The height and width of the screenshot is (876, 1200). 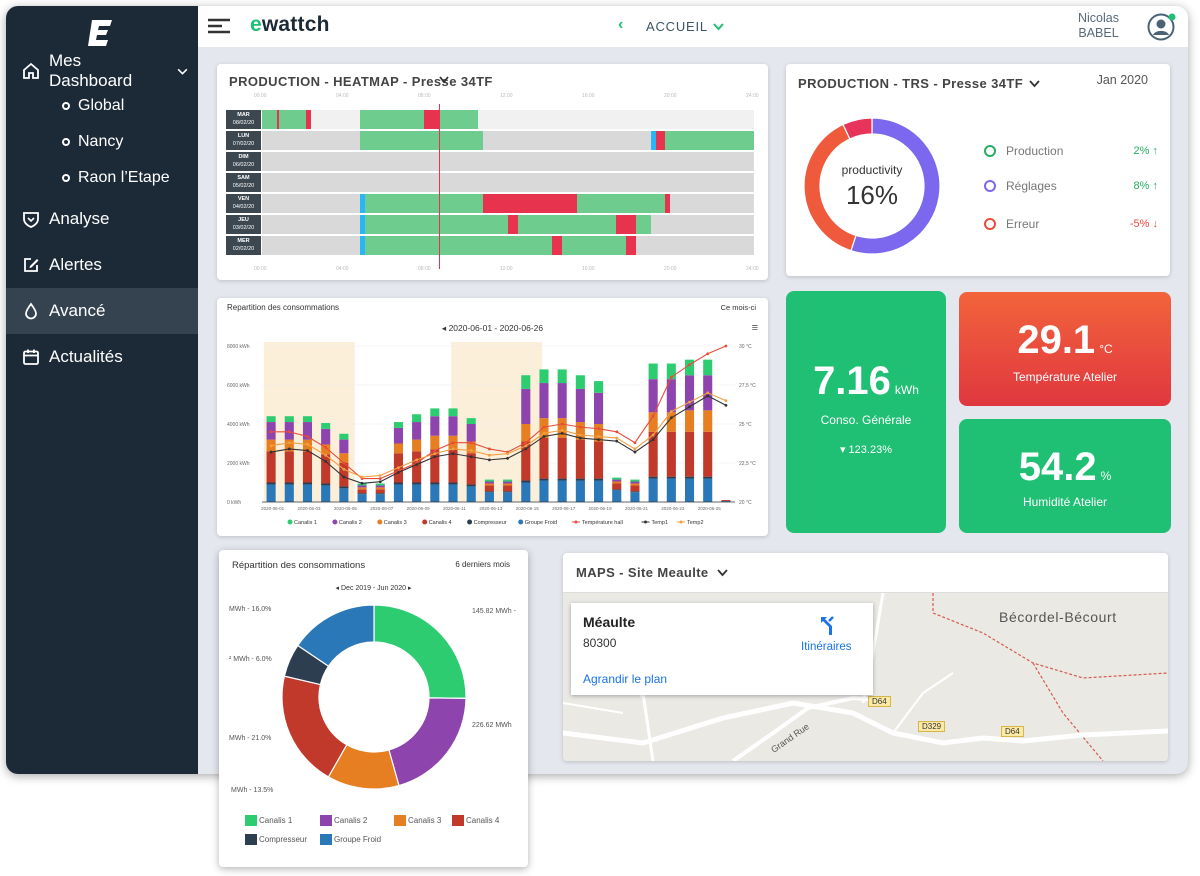 I want to click on app-logo-text: ewattch, so click(x=290, y=25).